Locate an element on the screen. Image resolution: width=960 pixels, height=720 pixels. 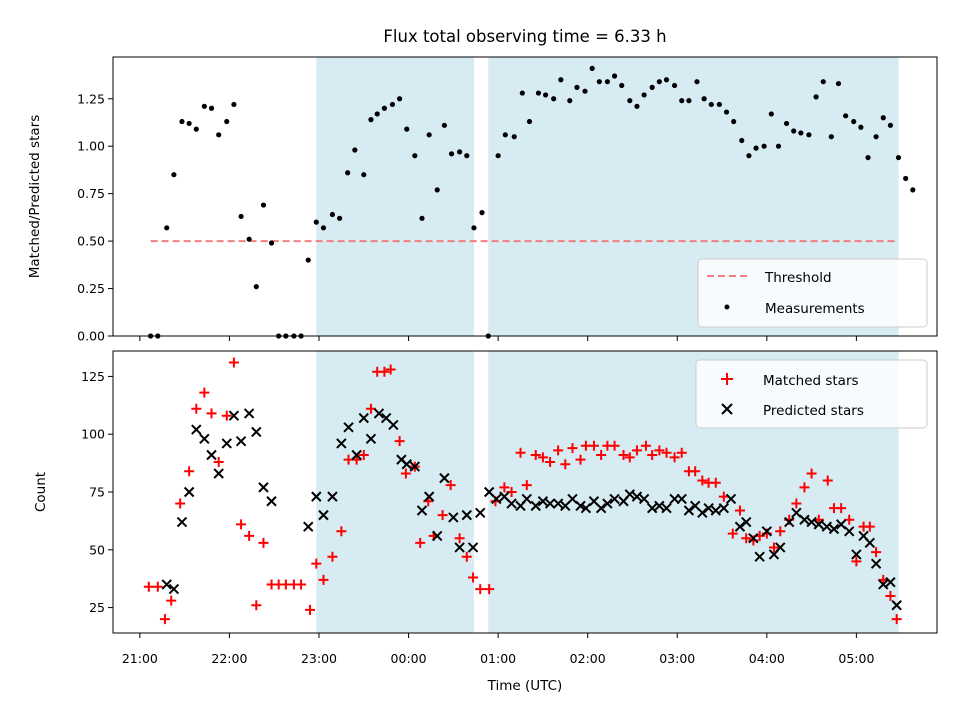
top-legend-box is located at coordinates (812, 293).